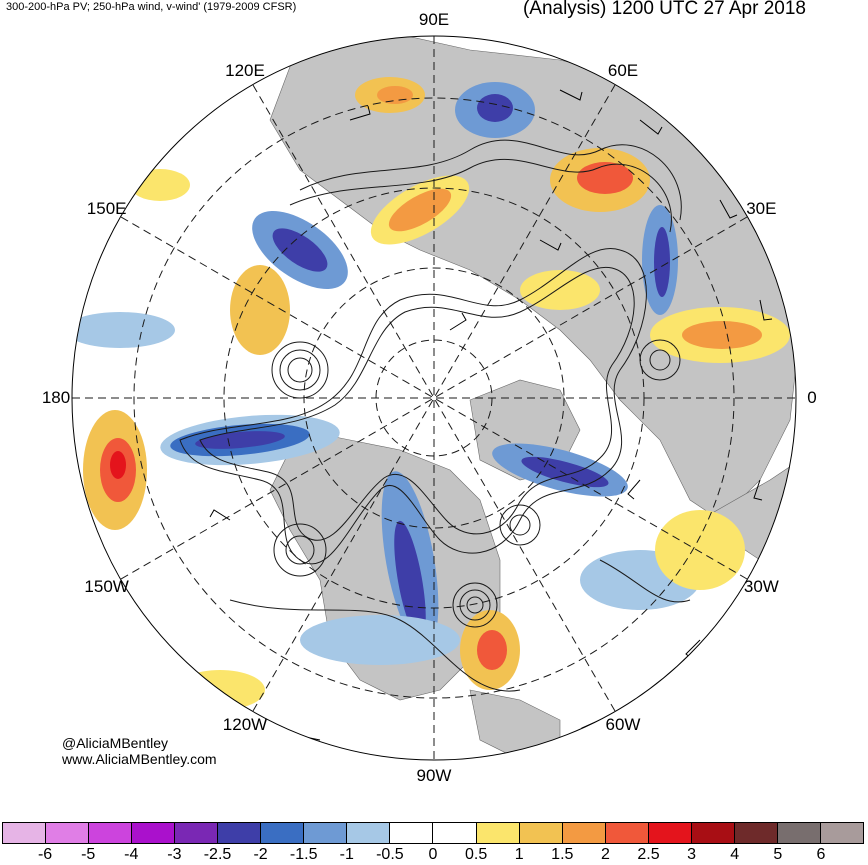 The image size is (868, 865). I want to click on longitude-label: 0, so click(812, 397).